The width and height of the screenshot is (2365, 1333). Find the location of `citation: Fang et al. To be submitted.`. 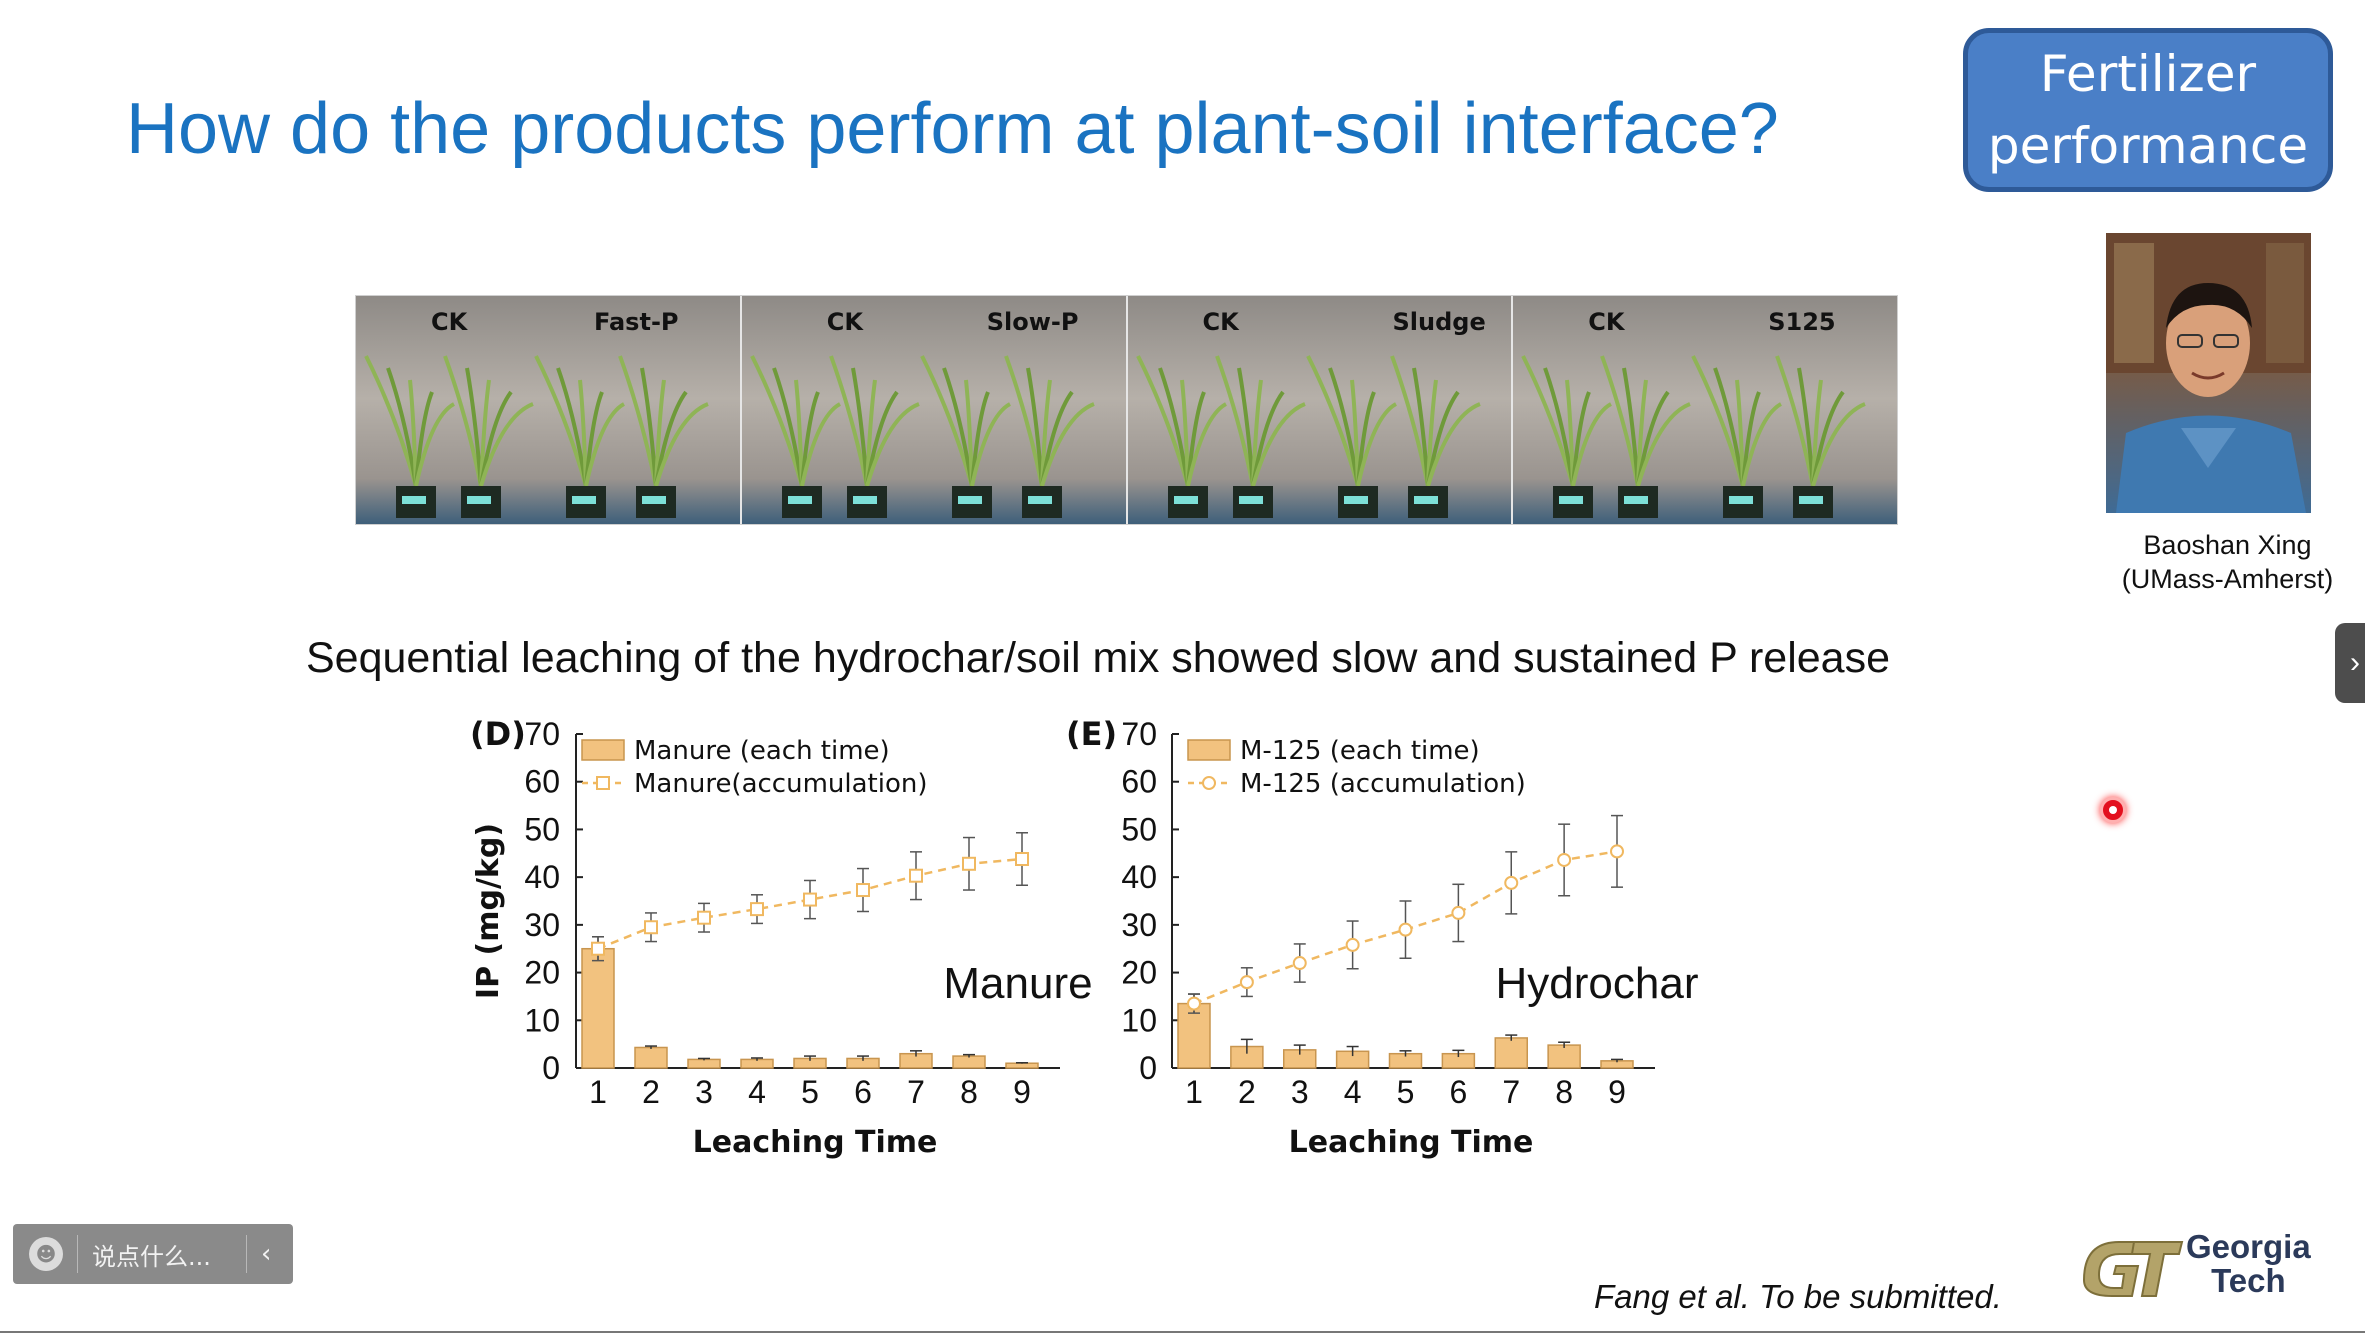

citation: Fang et al. To be submitted. is located at coordinates (1798, 1296).